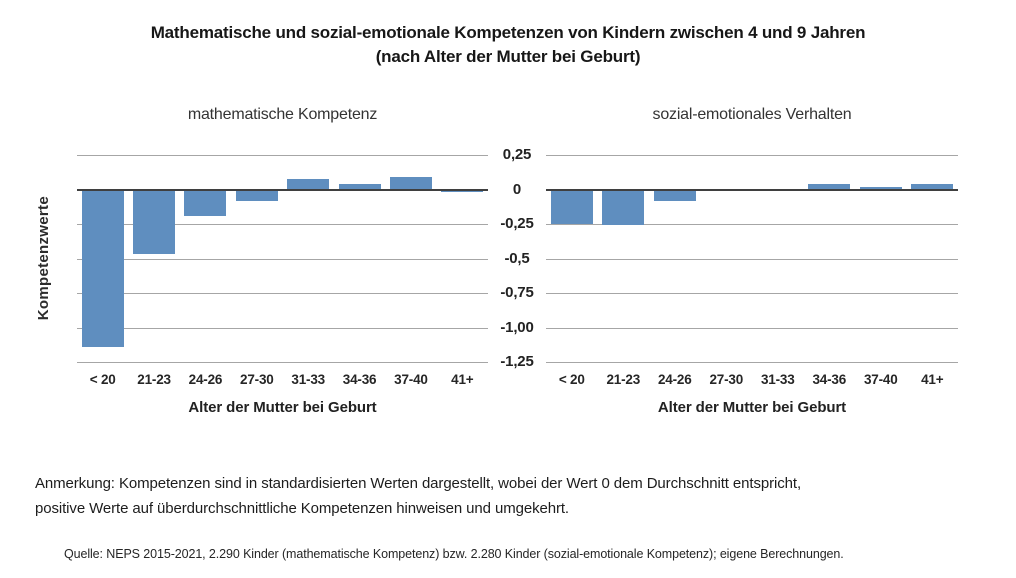 This screenshot has height=578, width=1016. Describe the element at coordinates (282, 407) in the screenshot. I see `chart-left-x-axis-title: Alter der Mutter bei Geburt` at that location.